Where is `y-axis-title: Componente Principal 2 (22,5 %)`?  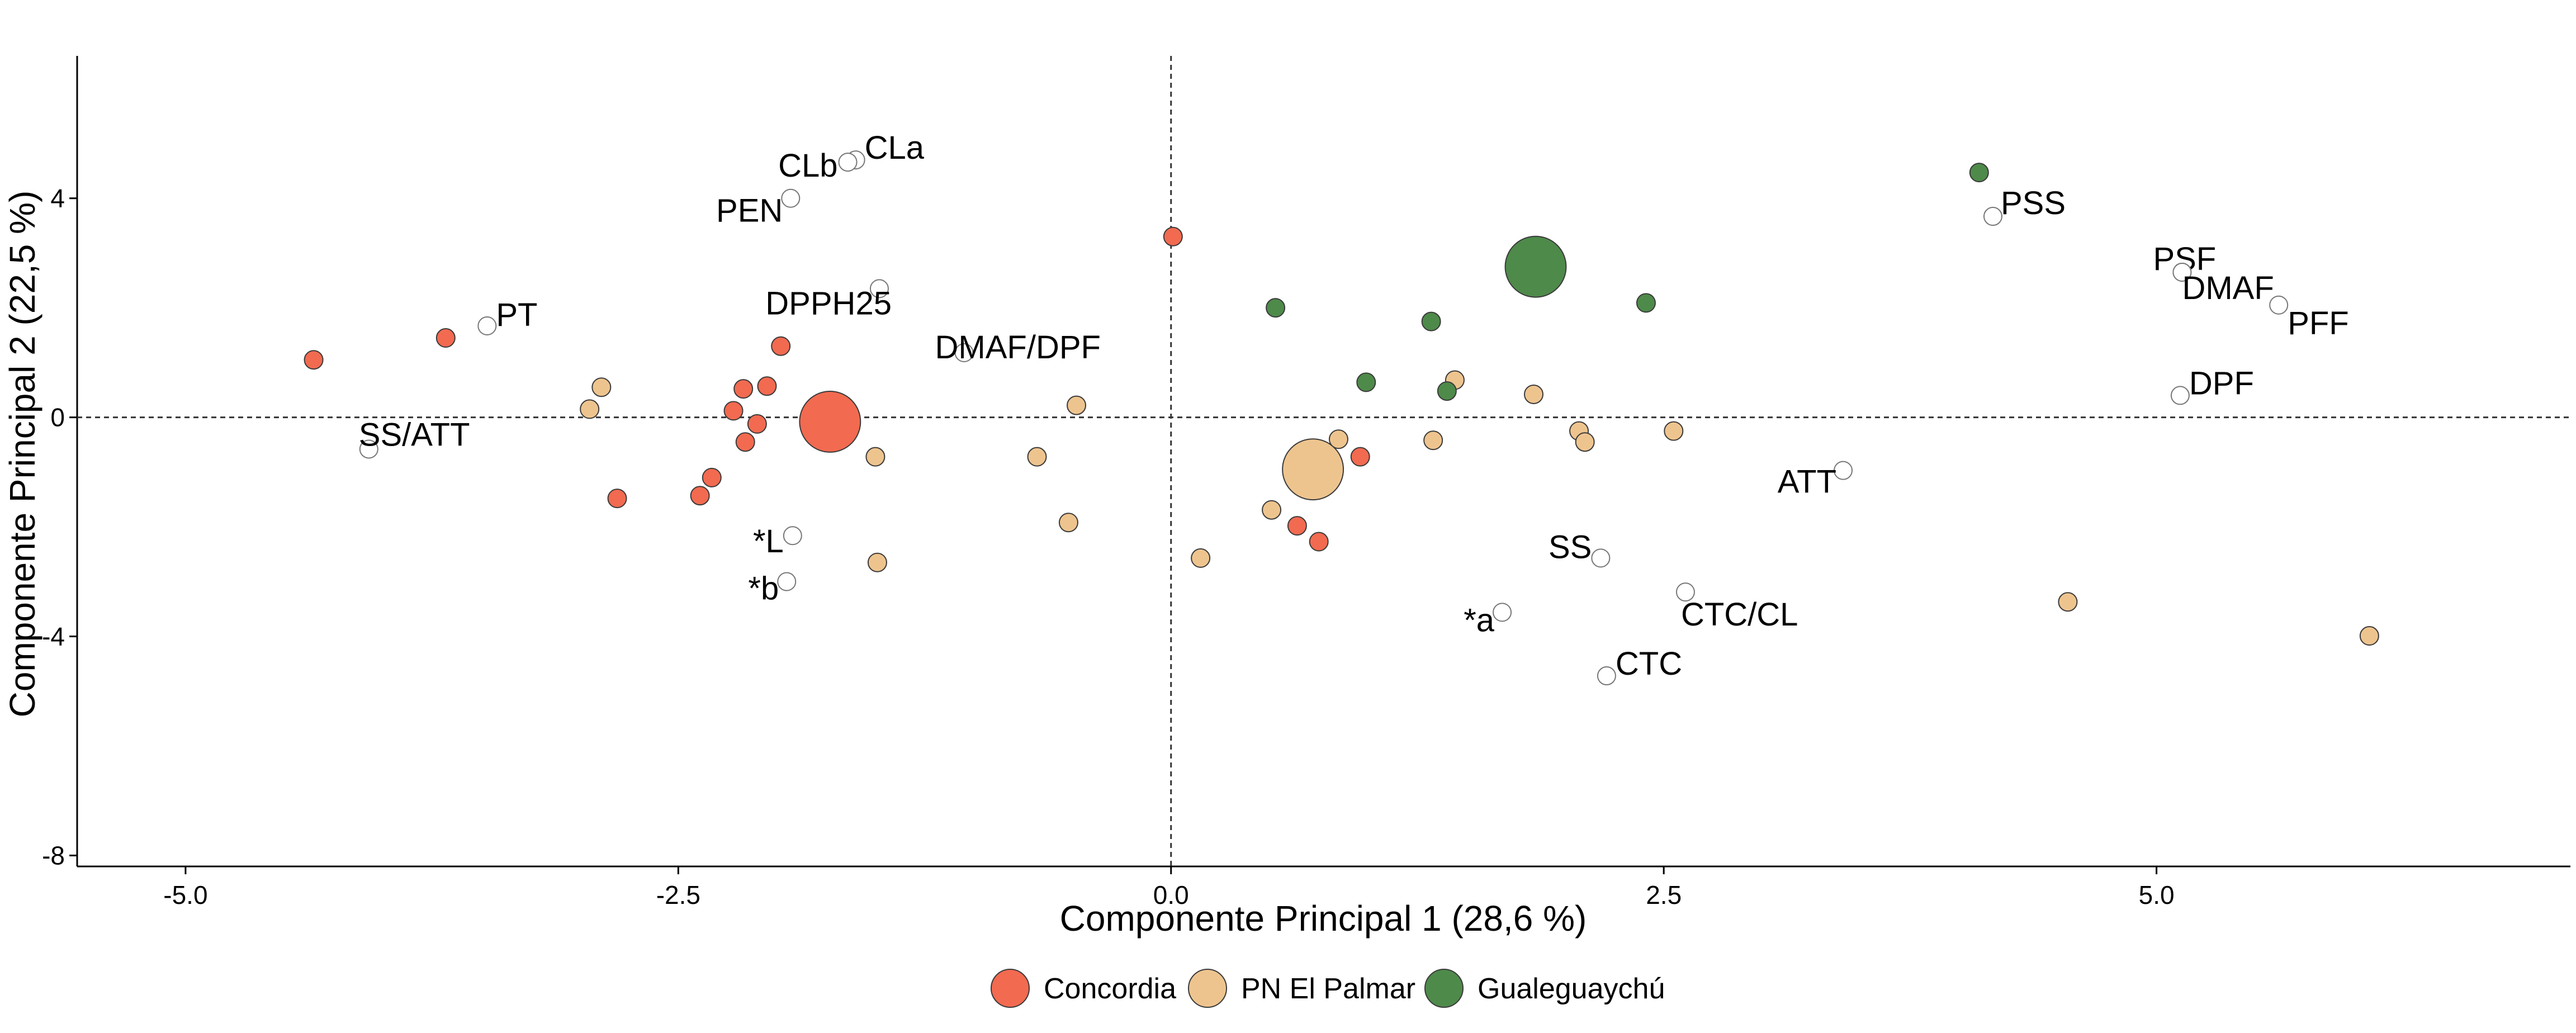
y-axis-title: Componente Principal 2 (22,5 %) is located at coordinates (22, 455).